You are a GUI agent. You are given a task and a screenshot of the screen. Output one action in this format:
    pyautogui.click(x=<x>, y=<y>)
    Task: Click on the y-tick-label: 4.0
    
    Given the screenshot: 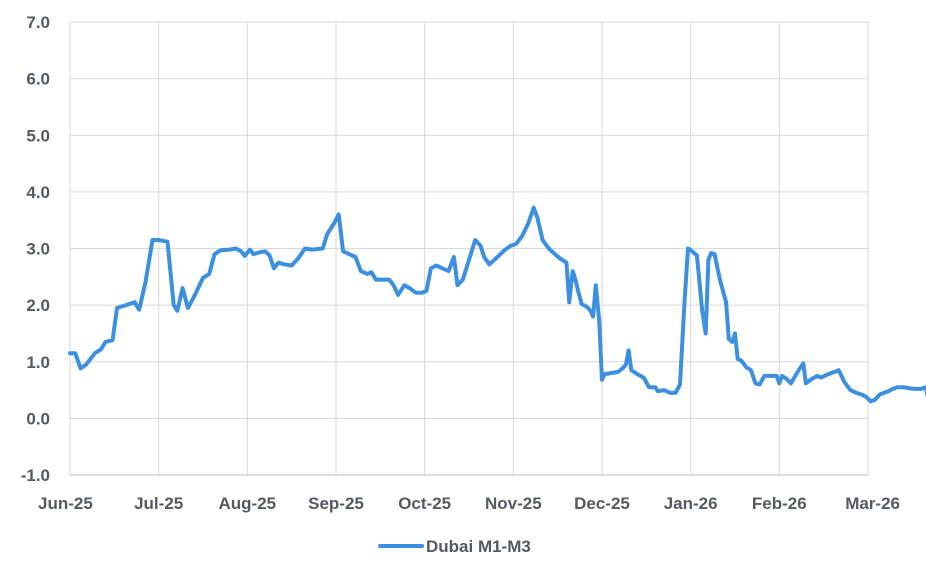 What is the action you would take?
    pyautogui.click(x=38, y=192)
    